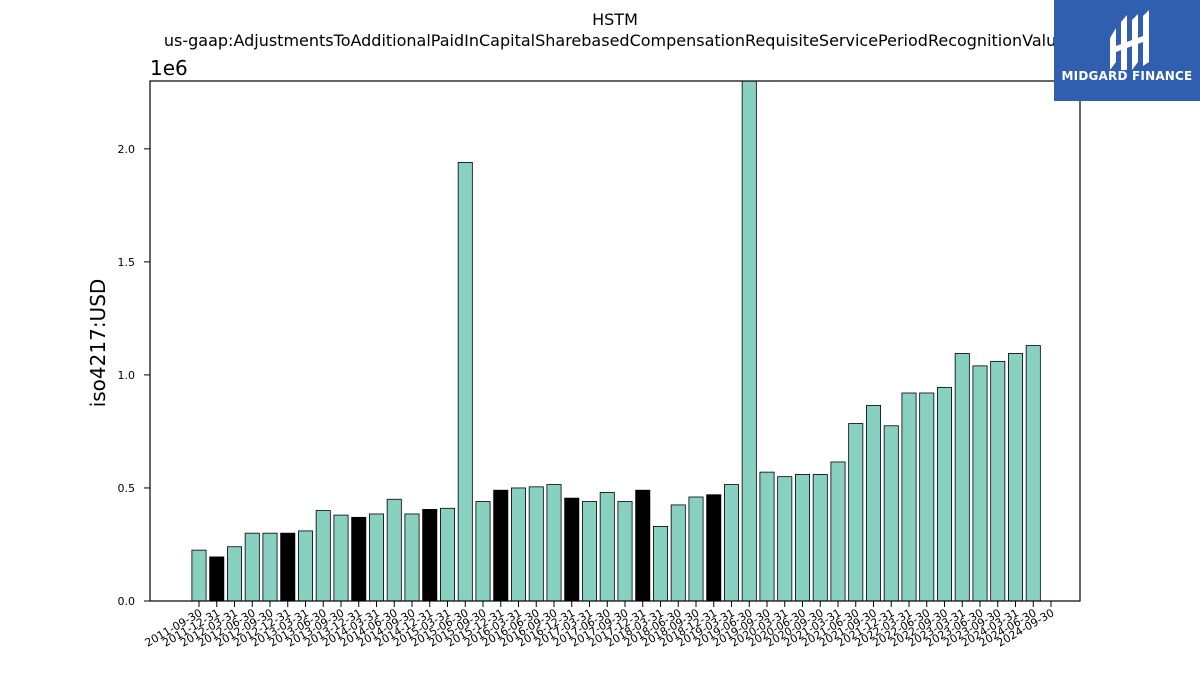 The width and height of the screenshot is (1200, 675). Describe the element at coordinates (127, 262) in the screenshot. I see `y-tick-label: 1.5` at that location.